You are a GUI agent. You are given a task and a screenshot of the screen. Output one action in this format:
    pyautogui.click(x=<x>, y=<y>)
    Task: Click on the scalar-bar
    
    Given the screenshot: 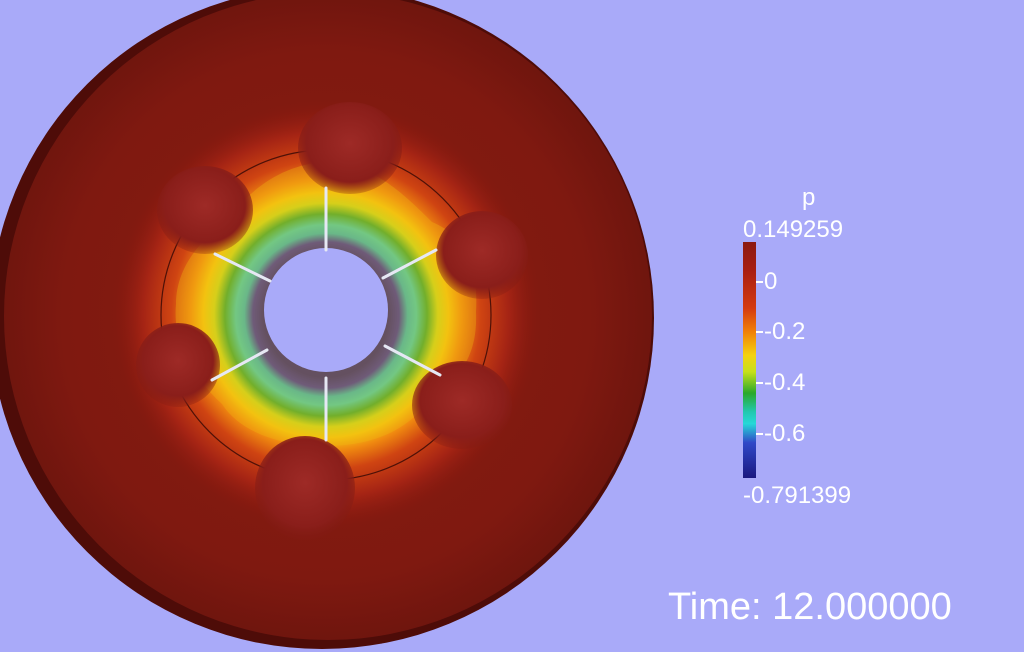 What is the action you would take?
    pyautogui.click(x=749, y=360)
    